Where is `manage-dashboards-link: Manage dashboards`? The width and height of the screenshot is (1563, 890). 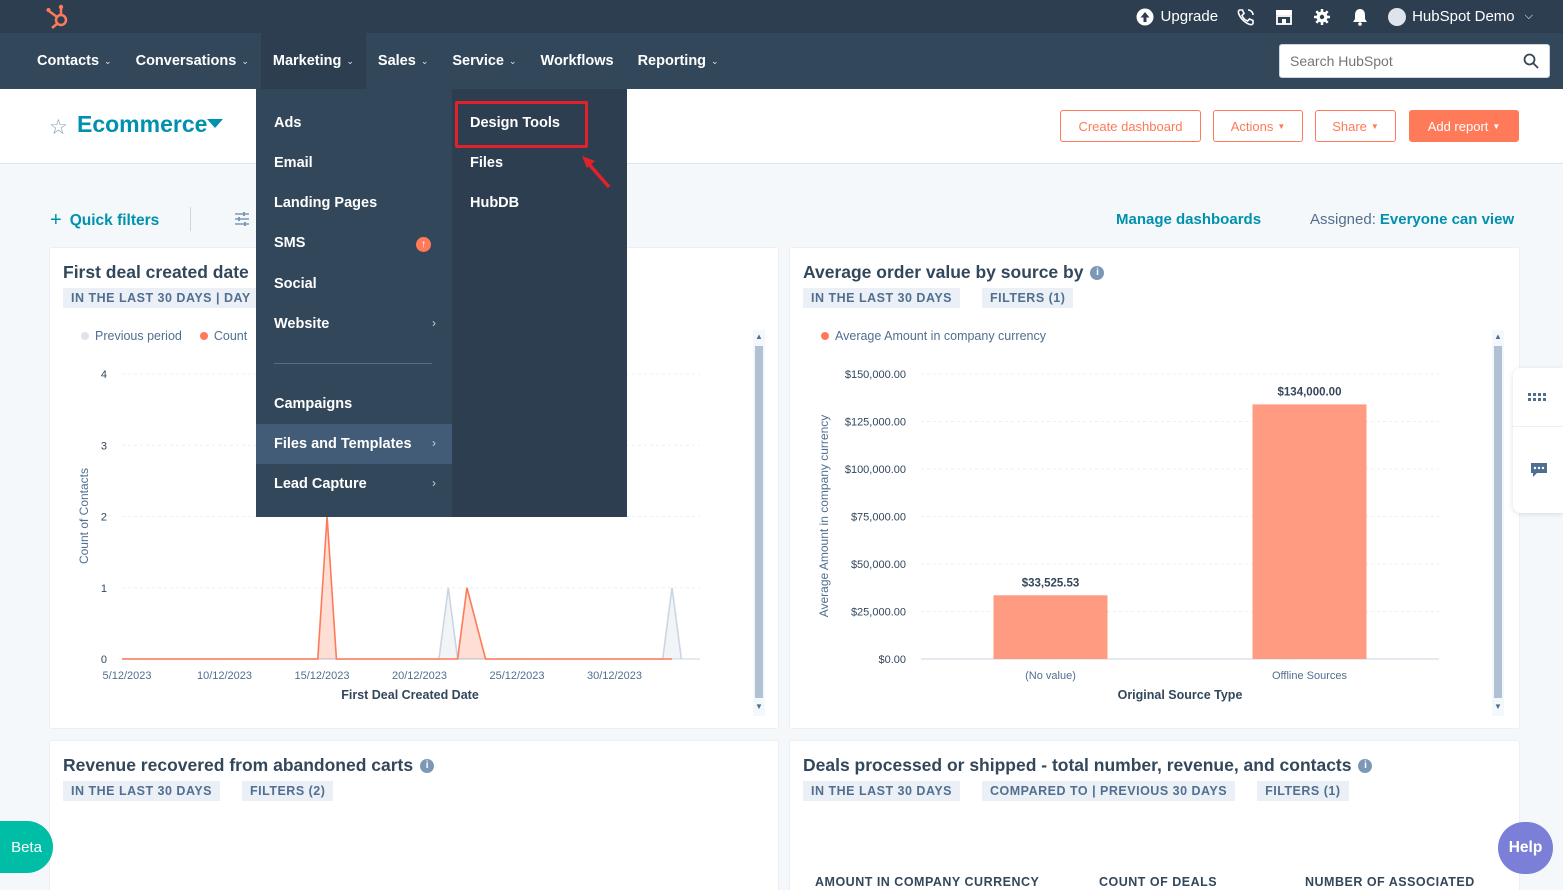 manage-dashboards-link: Manage dashboards is located at coordinates (1189, 219).